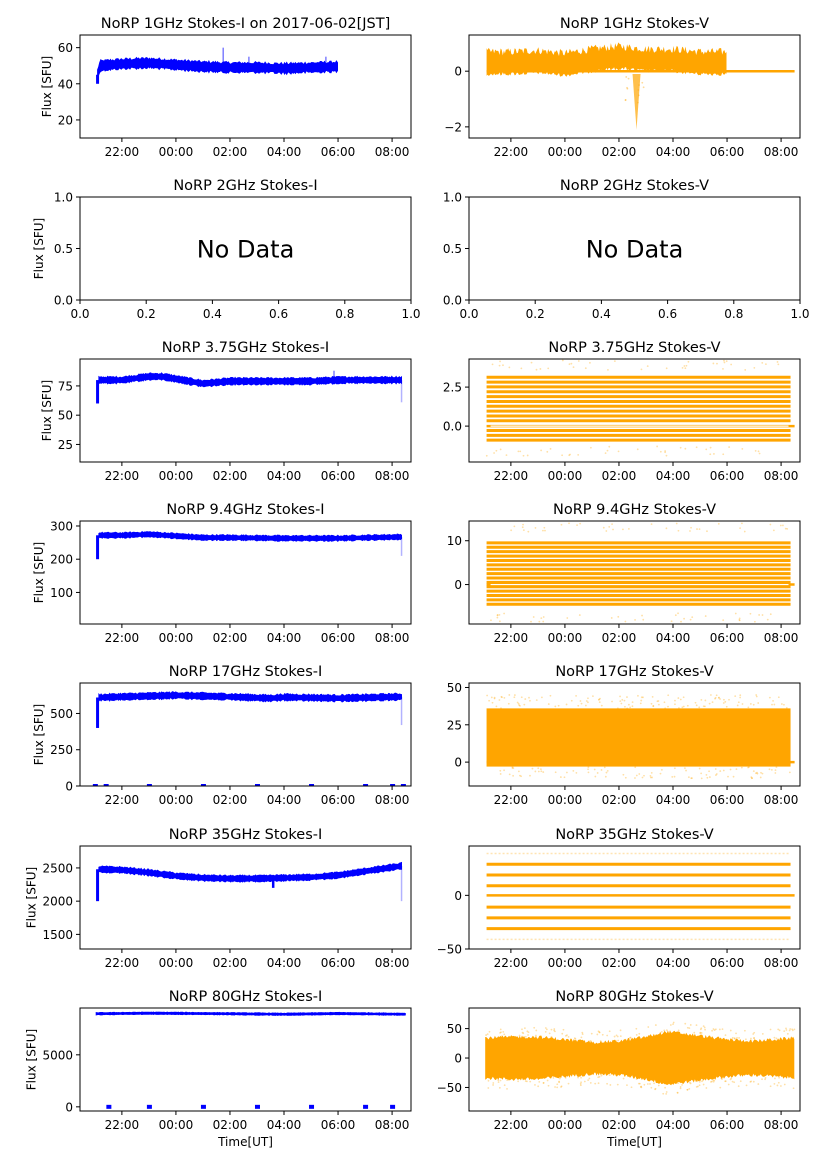  Describe the element at coordinates (733, 314) in the screenshot. I see `x-tick-label: 0.8` at that location.